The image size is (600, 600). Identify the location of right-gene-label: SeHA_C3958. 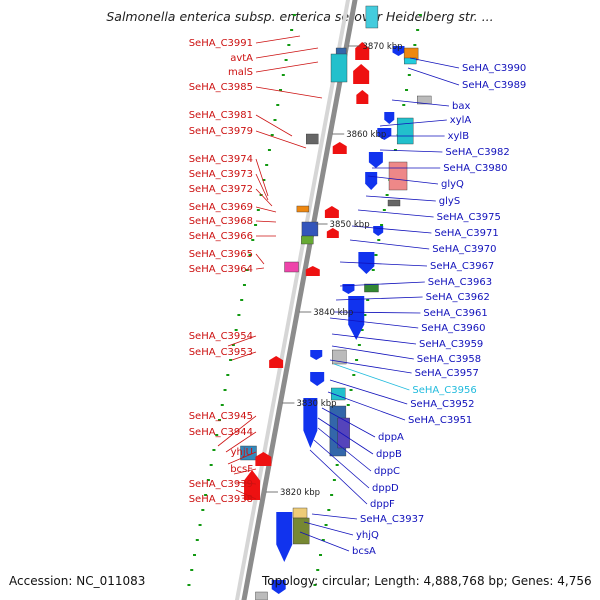
(449, 359).